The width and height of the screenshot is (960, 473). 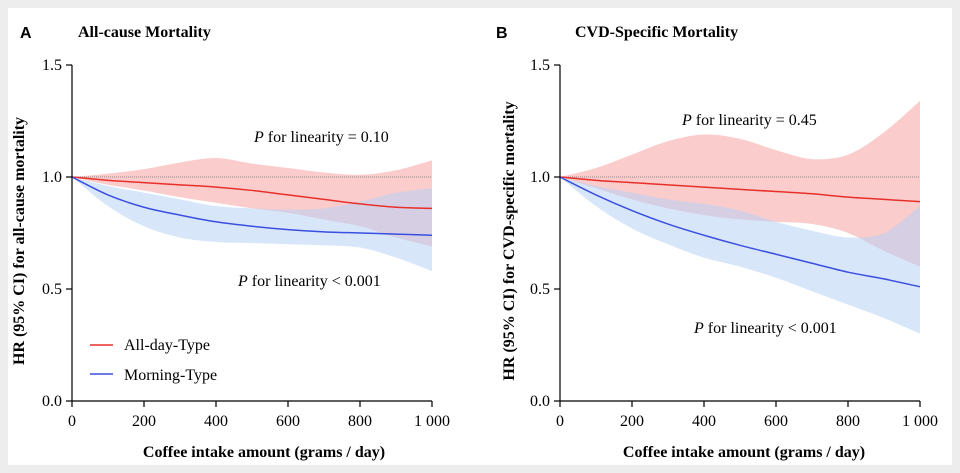 What do you see at coordinates (740, 189) in the screenshot?
I see `panel-b-line-all-day-type` at bounding box center [740, 189].